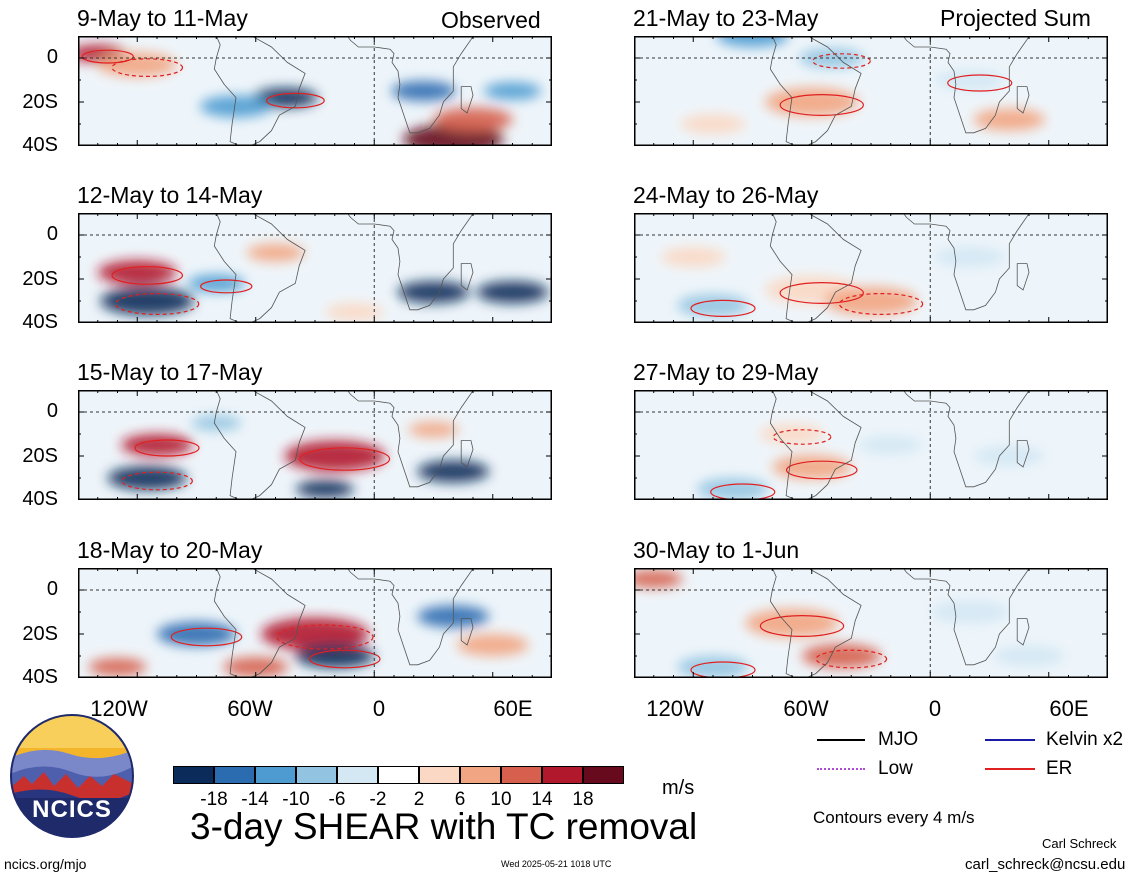  What do you see at coordinates (583, 799) in the screenshot?
I see `colorbar-tick-label: 18` at bounding box center [583, 799].